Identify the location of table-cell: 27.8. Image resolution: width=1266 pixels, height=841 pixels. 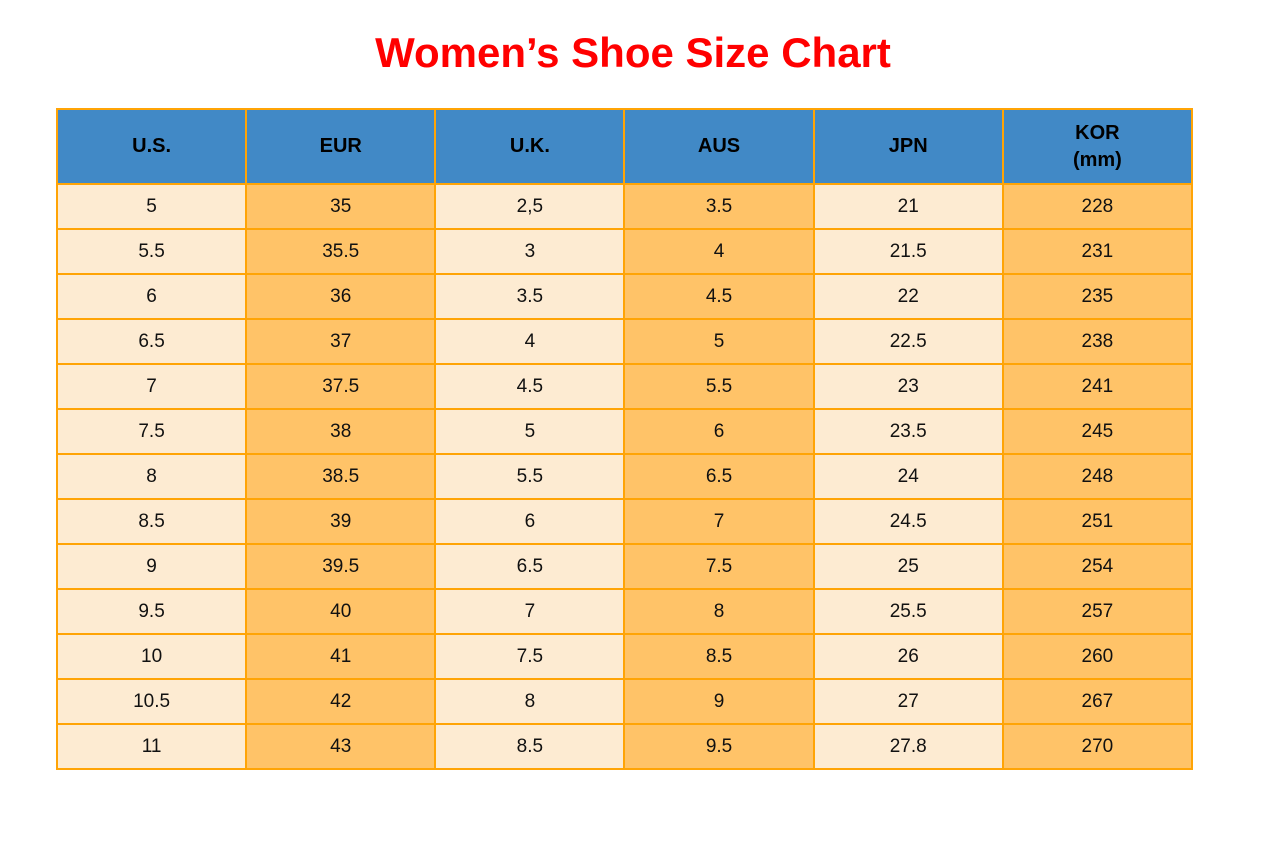
(908, 746).